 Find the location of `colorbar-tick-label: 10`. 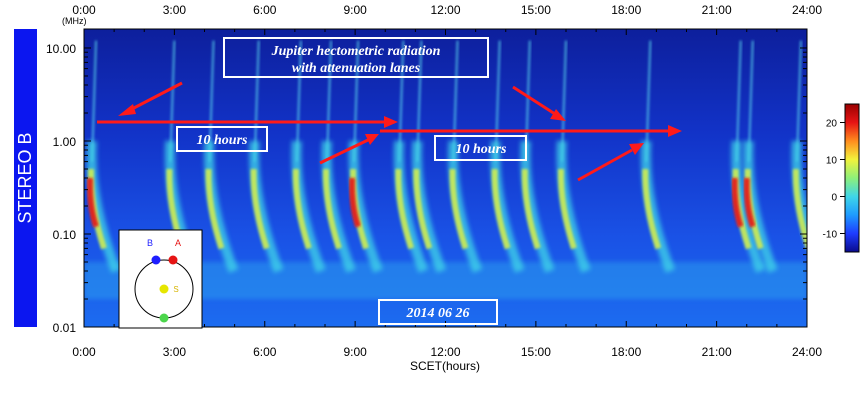

colorbar-tick-label: 10 is located at coordinates (832, 161).